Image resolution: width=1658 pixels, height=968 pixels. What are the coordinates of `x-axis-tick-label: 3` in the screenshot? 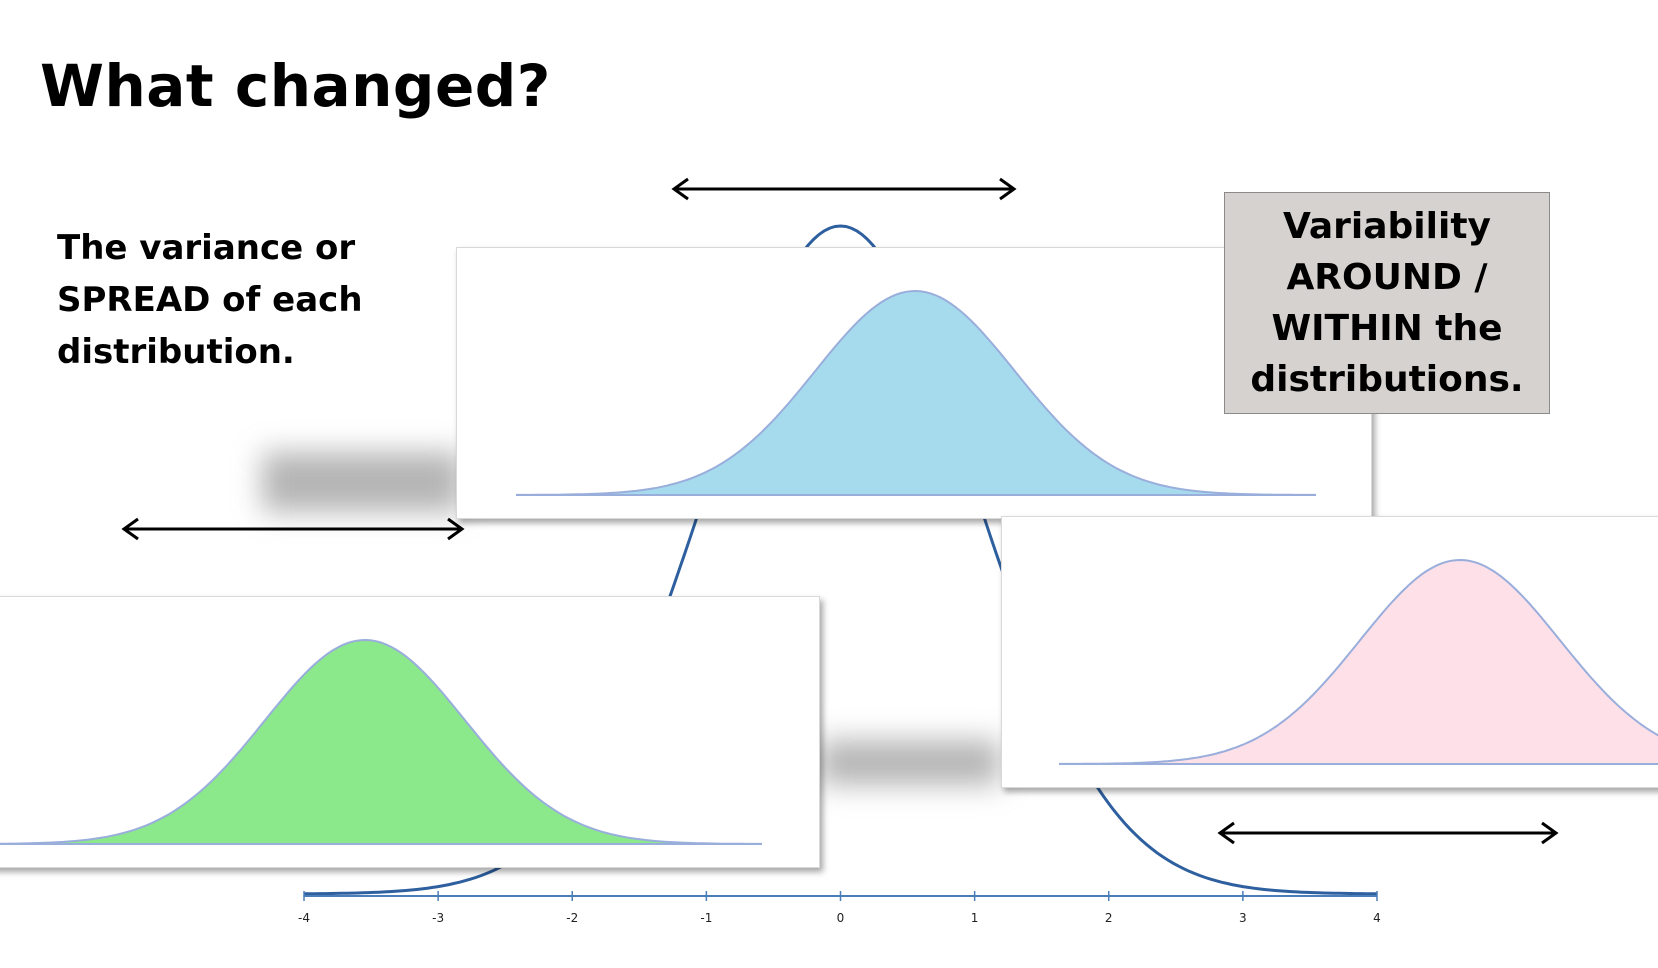 It's located at (1243, 918).